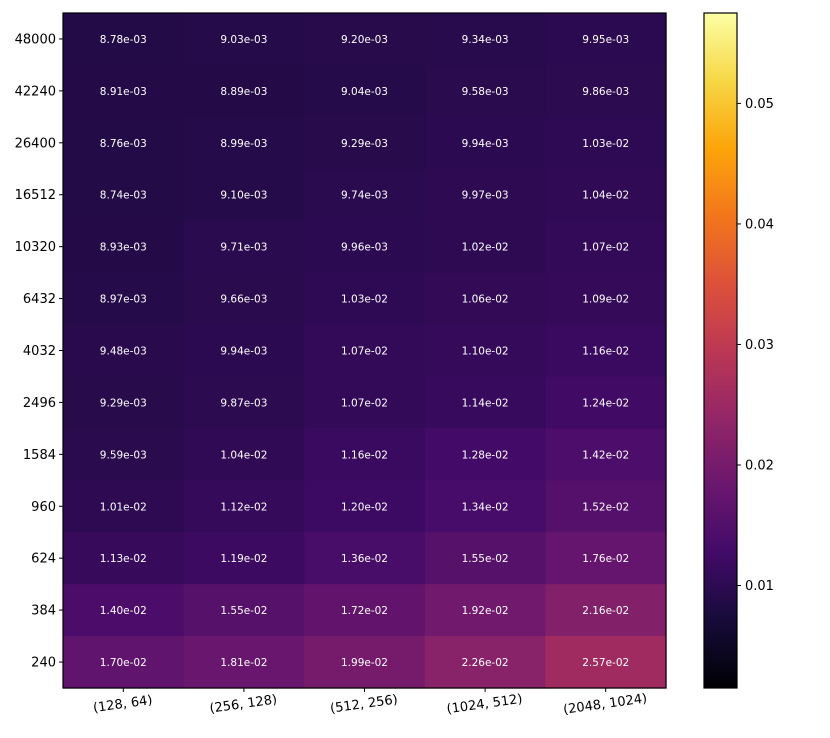 This screenshot has height=738, width=830. What do you see at coordinates (39, 299) in the screenshot?
I see `y-tick-label: 6432` at bounding box center [39, 299].